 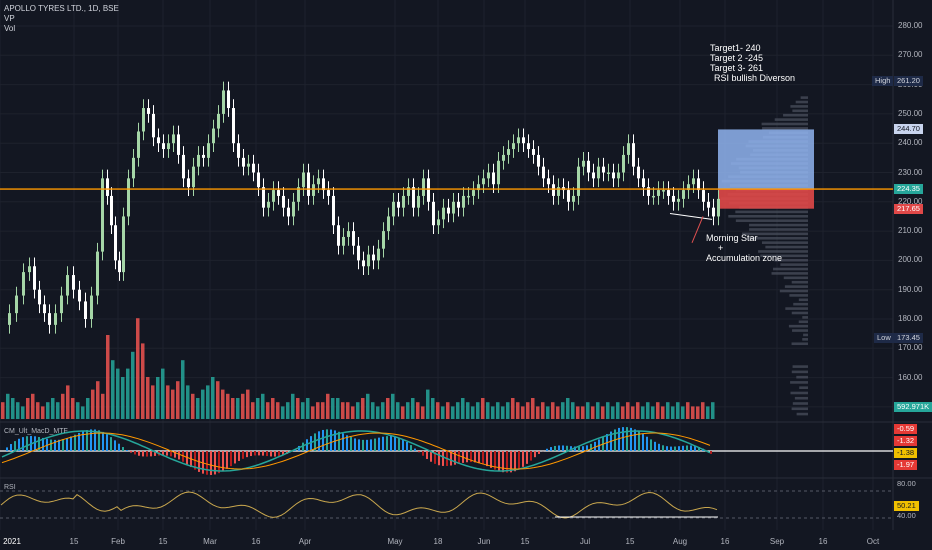 I want to click on volume-tag: 592.971K, so click(x=913, y=407).